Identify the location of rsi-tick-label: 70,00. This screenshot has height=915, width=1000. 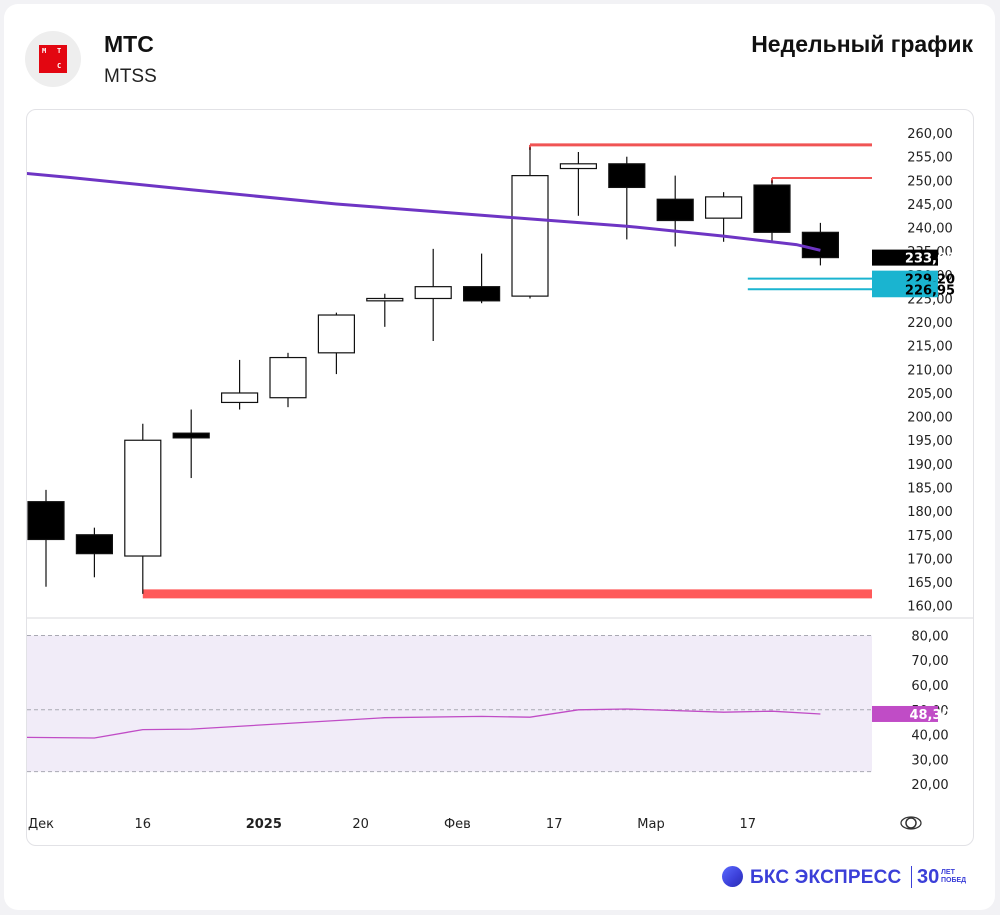
(929, 661).